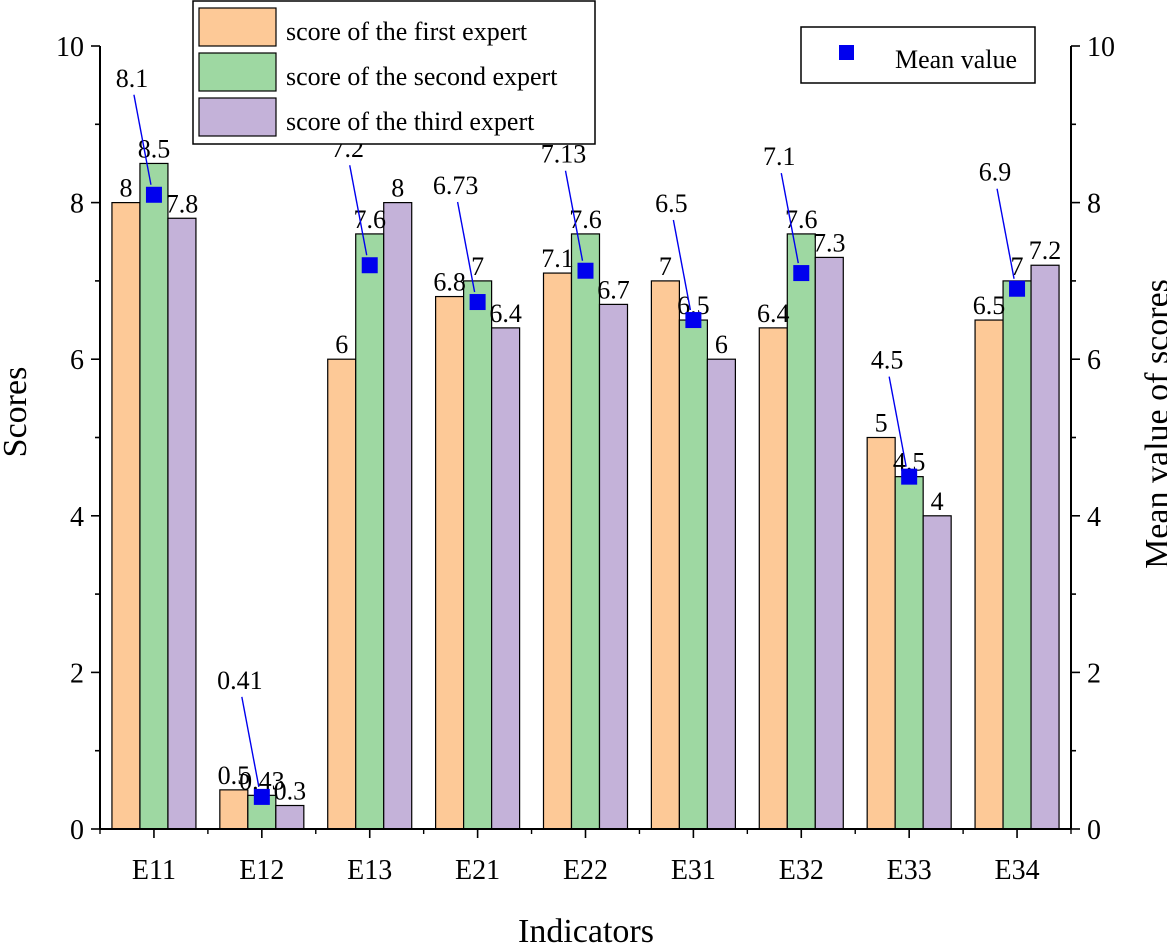 This screenshot has width=1167, height=944. I want to click on x-tick-label-E33: E33, so click(909, 870).